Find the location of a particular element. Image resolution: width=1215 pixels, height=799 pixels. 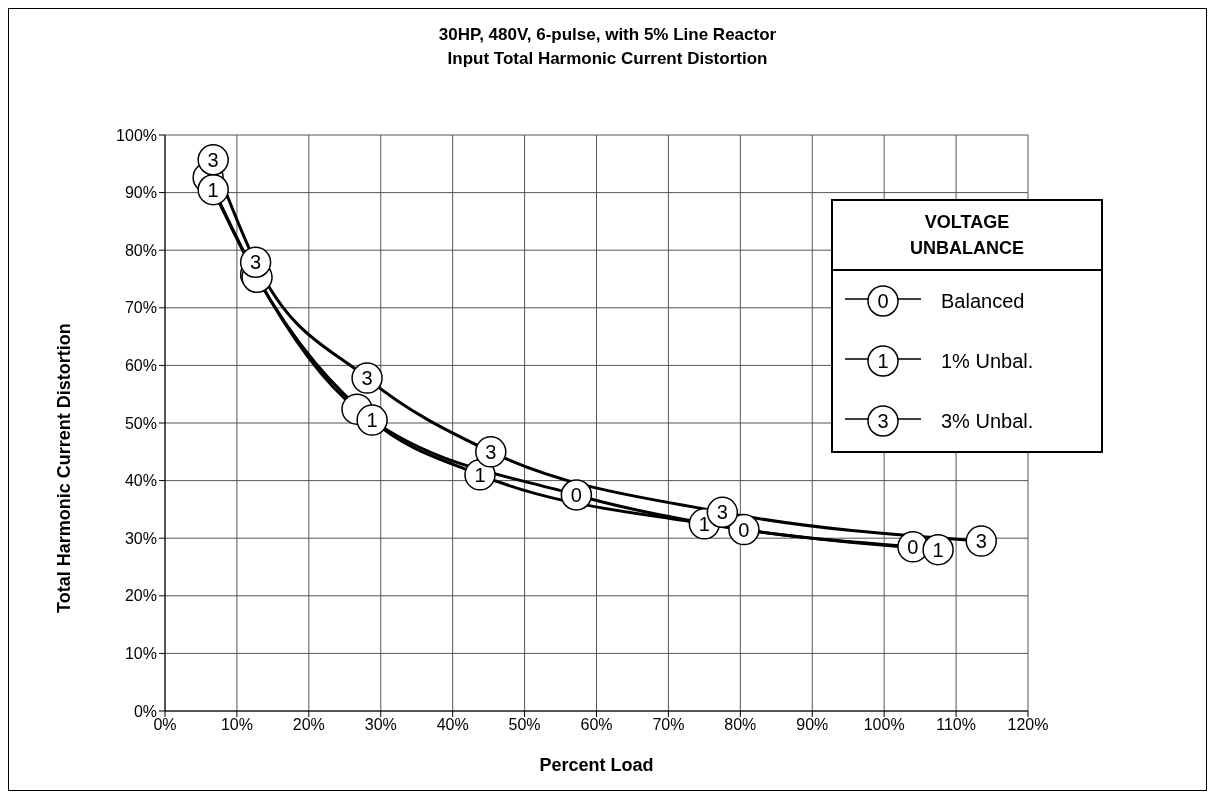

legend-label: 3% Unbal. is located at coordinates (987, 421).